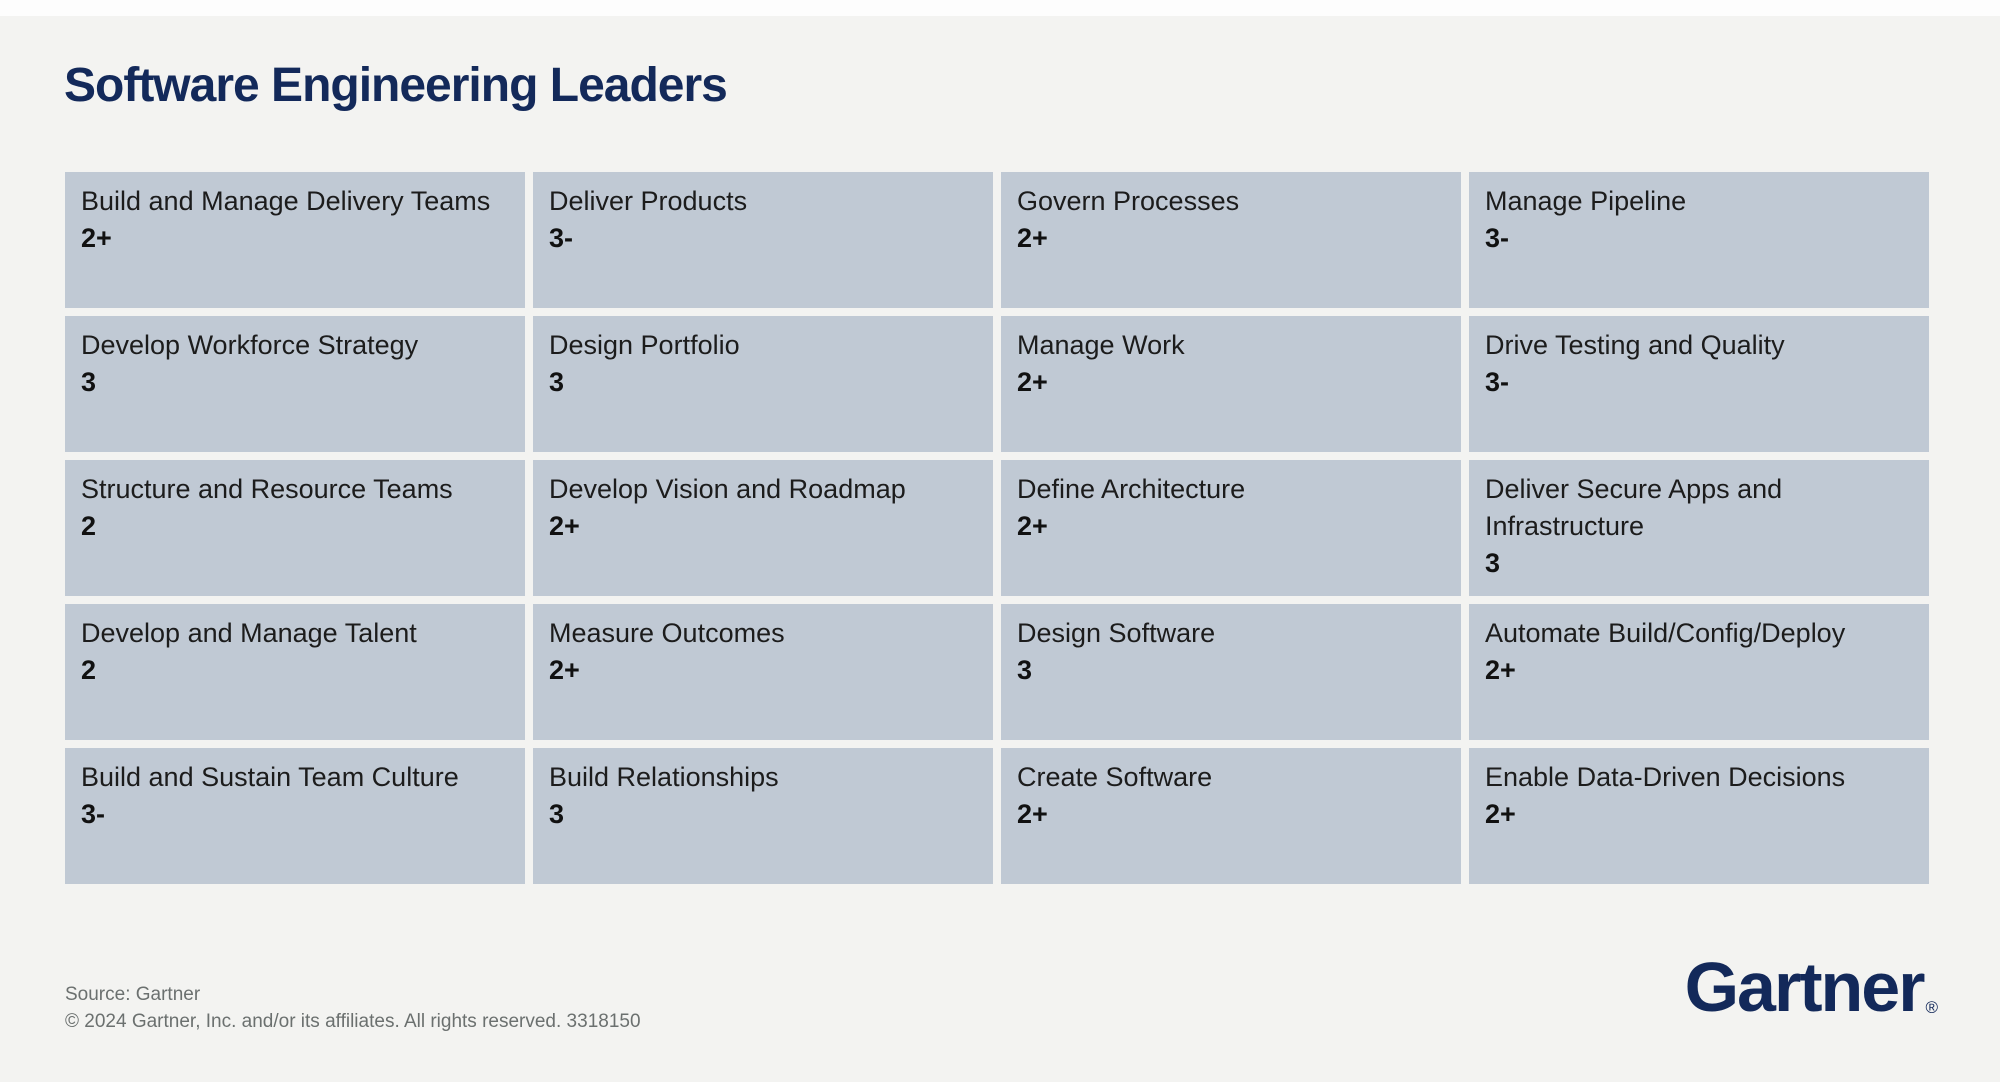 This screenshot has height=1082, width=2000. I want to click on gartner-logo-text: Gartner, so click(1805, 987).